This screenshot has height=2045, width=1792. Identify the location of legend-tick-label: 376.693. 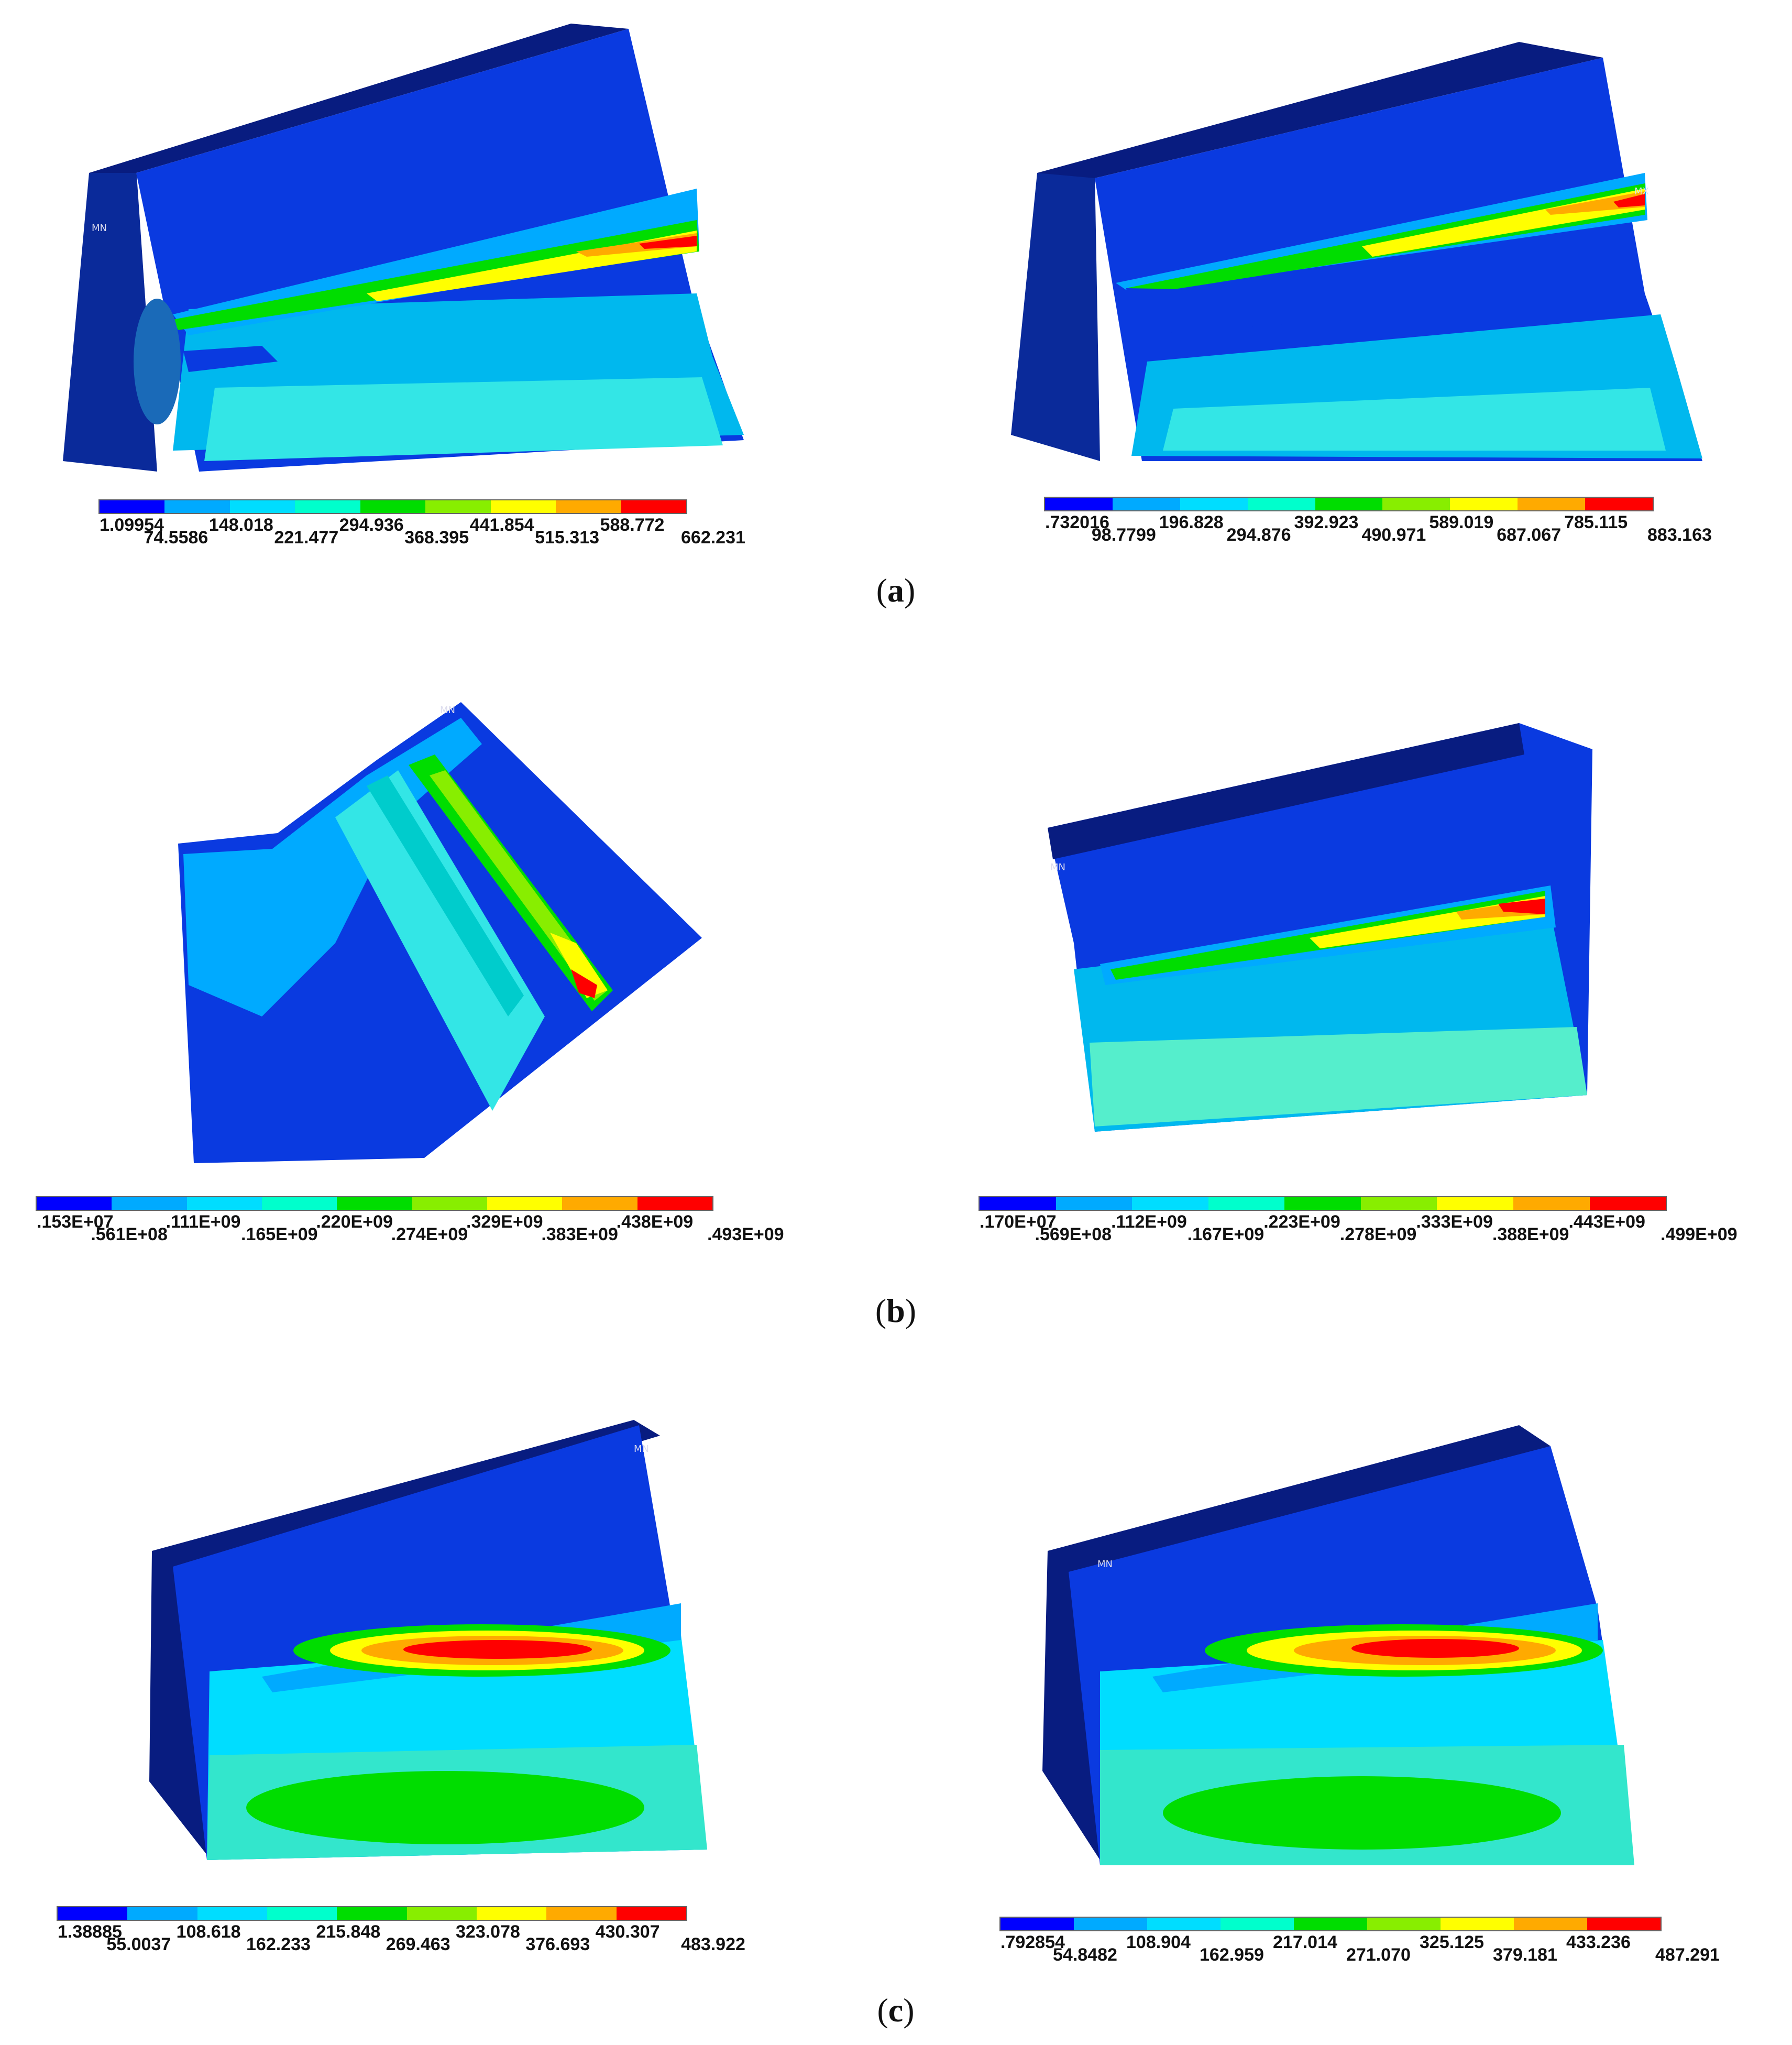
(558, 1944).